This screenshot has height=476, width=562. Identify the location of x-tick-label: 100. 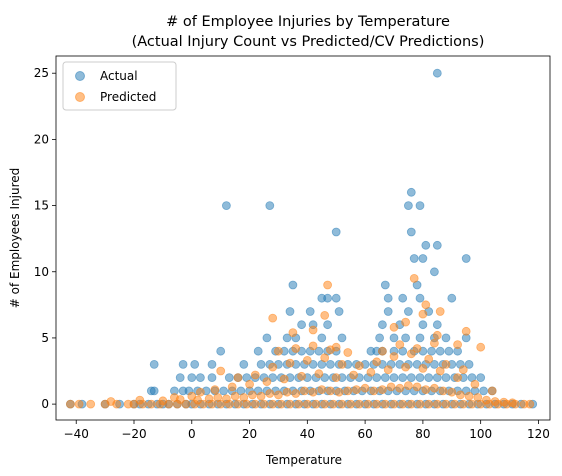
(480, 434).